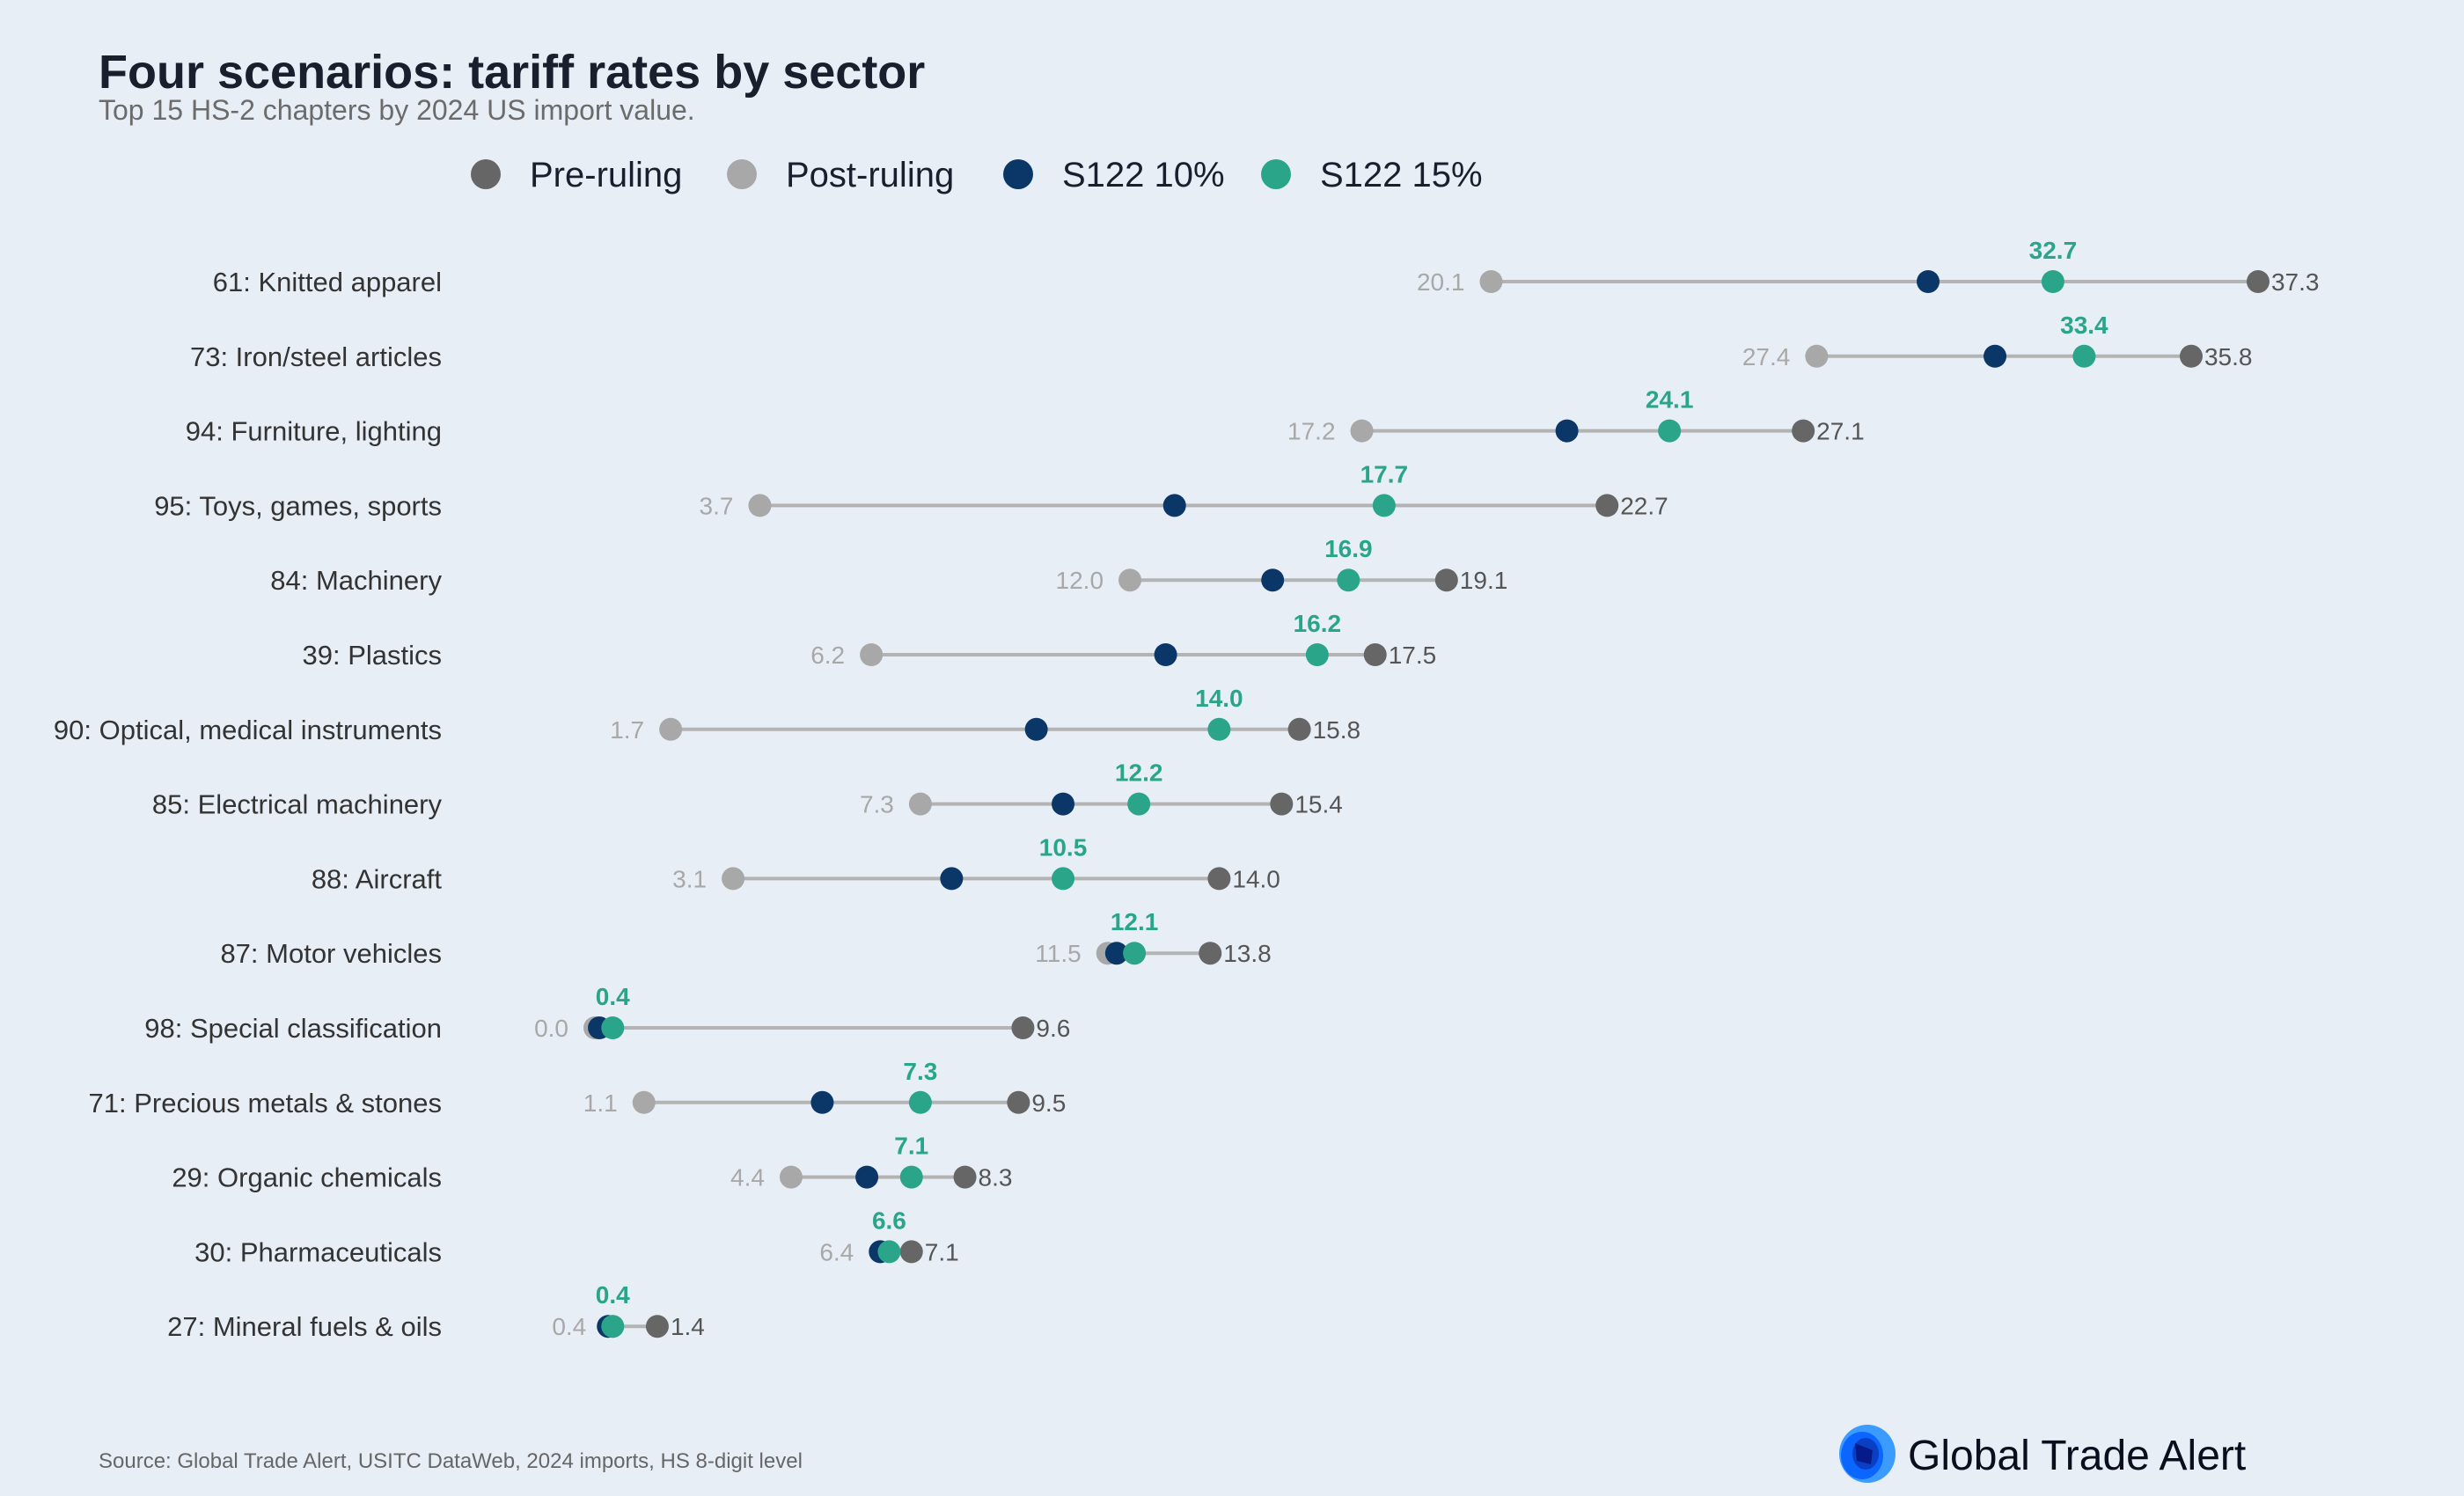  I want to click on category-label: 94: Furniture, lighting, so click(314, 432).